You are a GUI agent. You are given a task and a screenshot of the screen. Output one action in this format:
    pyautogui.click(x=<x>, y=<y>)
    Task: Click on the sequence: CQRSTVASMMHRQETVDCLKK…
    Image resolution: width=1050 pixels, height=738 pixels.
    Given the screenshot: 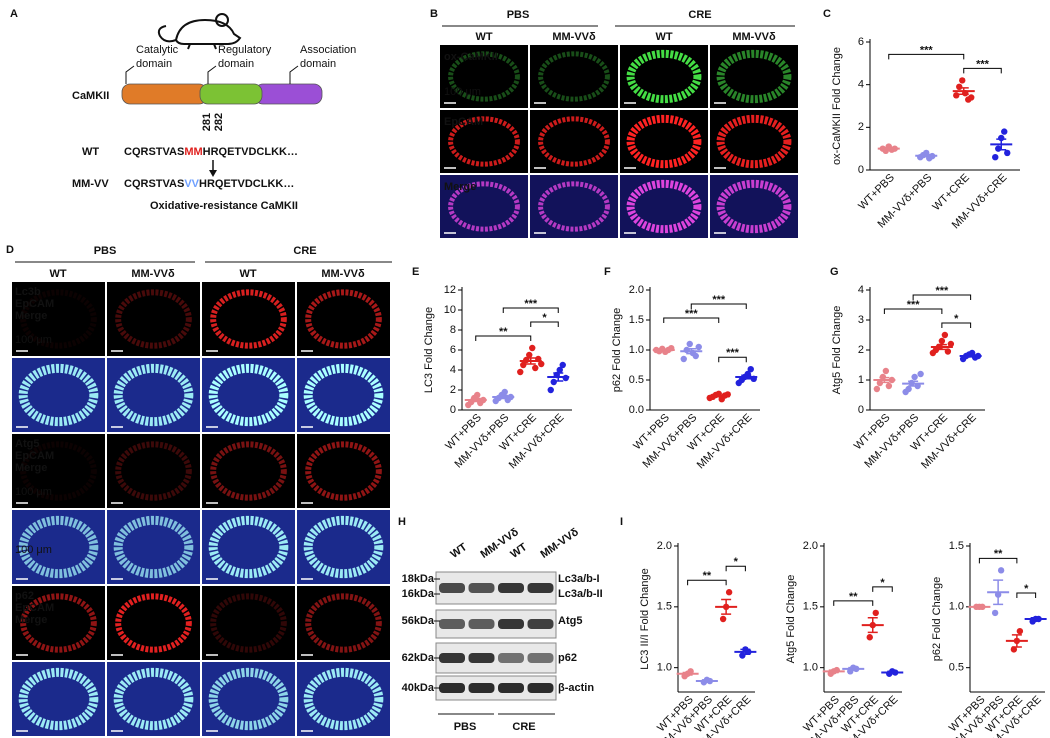 What is the action you would take?
    pyautogui.click(x=211, y=152)
    